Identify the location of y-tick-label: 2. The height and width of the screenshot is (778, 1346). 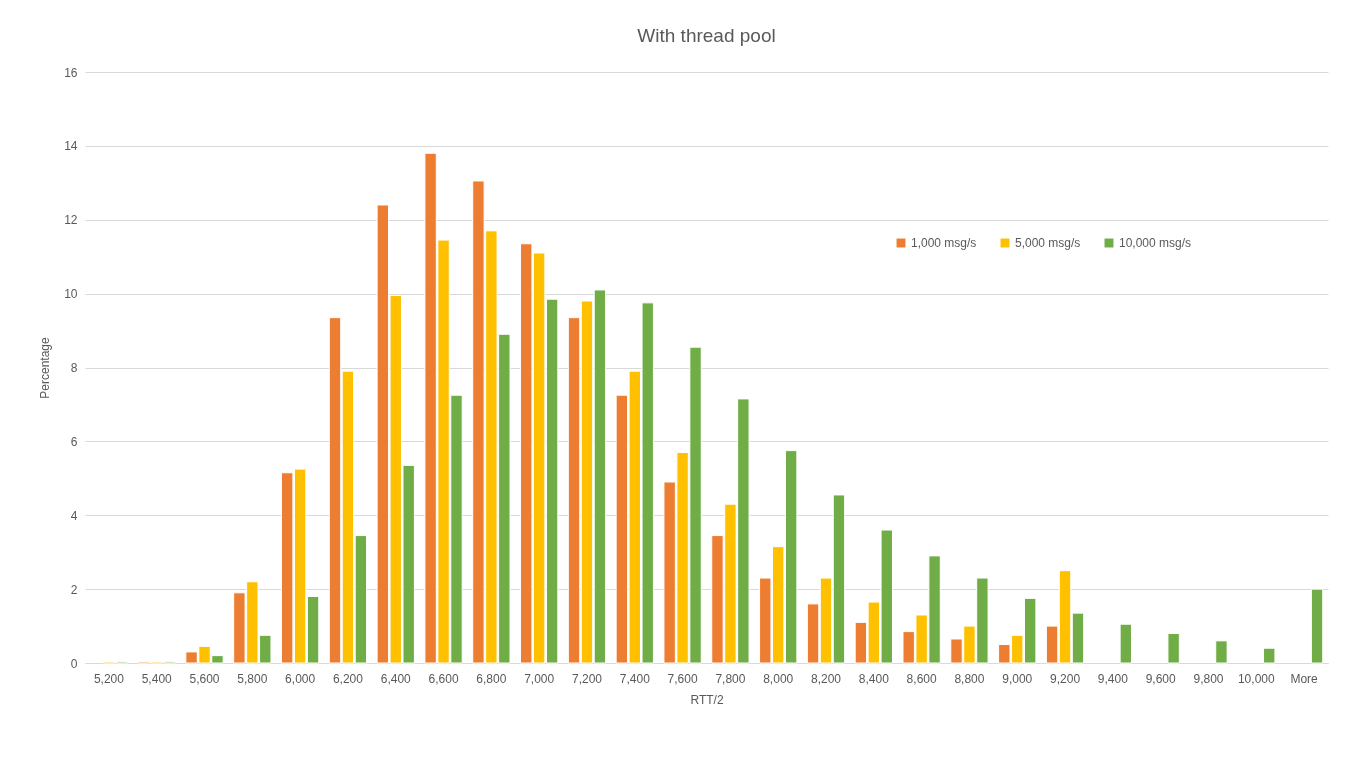
(74, 589).